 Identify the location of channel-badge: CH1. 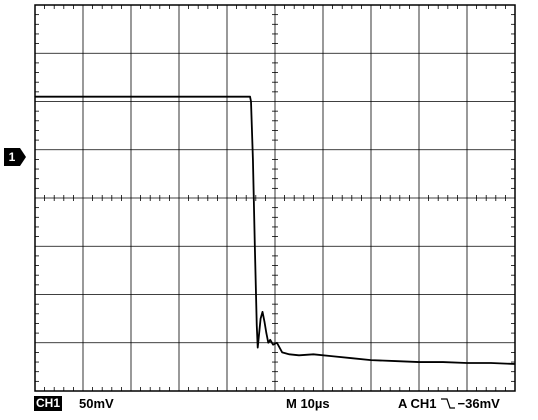
(48, 403).